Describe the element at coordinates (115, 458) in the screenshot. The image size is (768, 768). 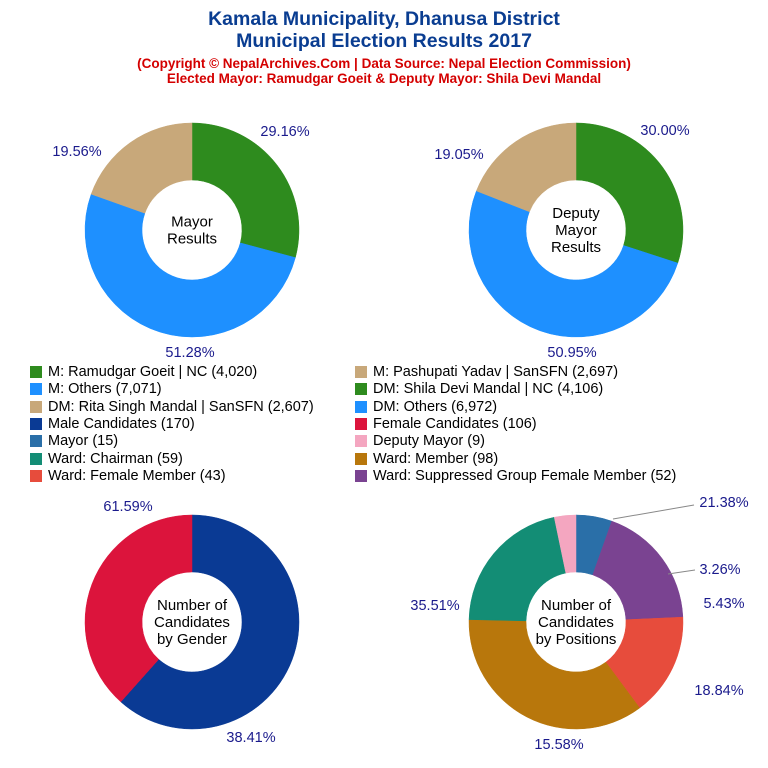
I see `legend-label: Ward: Chairman (59)` at that location.